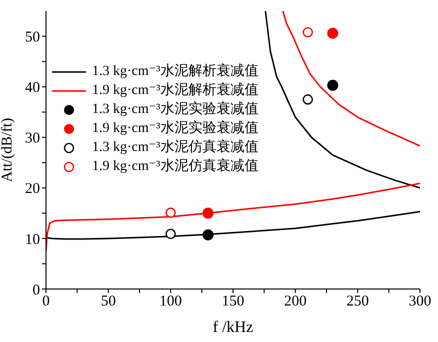 This screenshot has height=342, width=438. I want to click on x-tick-label: 300, so click(420, 302).